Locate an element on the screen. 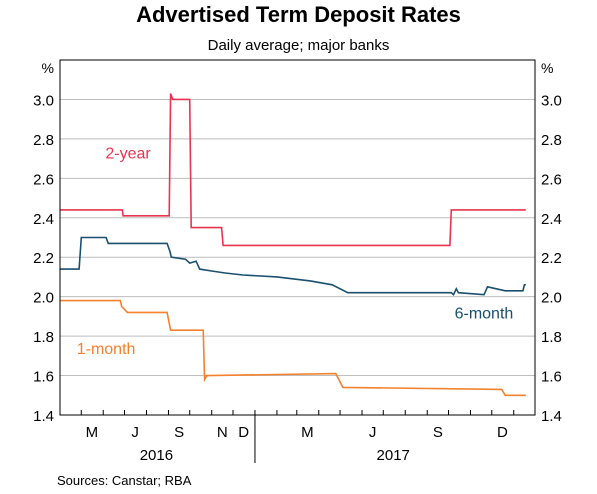  chart-subtitle: Daily average; major banks is located at coordinates (298, 45).